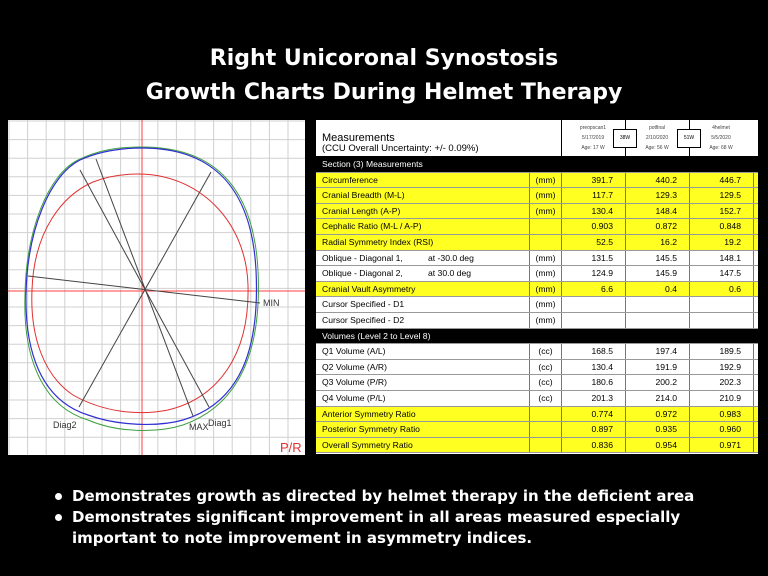 The image size is (768, 576). Describe the element at coordinates (594, 242) in the screenshot. I see `value-cell: 52.5` at that location.